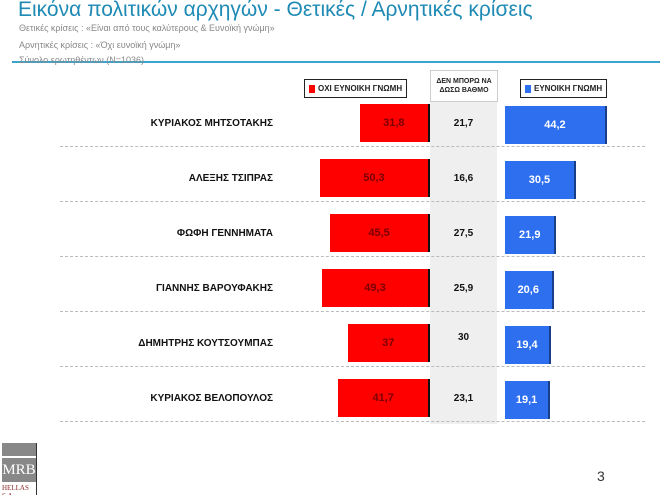 The width and height of the screenshot is (660, 495). Describe the element at coordinates (211, 123) in the screenshot. I see `candidate-name: ΚΥΡΙΑΚΟΣ ΜΗΤΣΟΤΑΚΗΣ` at that location.